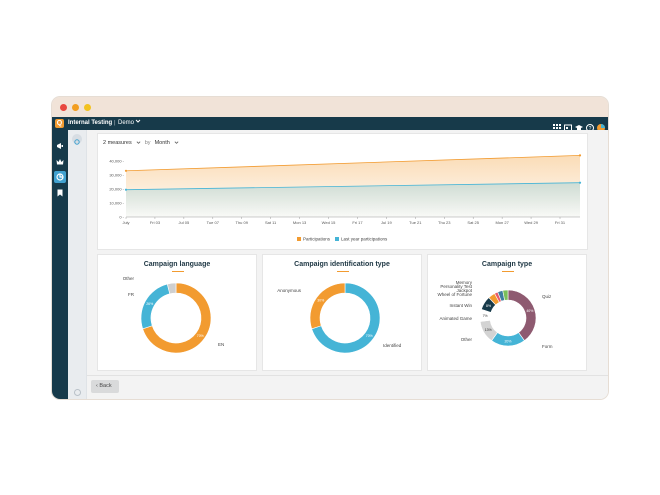  What do you see at coordinates (357, 222) in the screenshot?
I see `x-tick-label: Fri 17` at bounding box center [357, 222].